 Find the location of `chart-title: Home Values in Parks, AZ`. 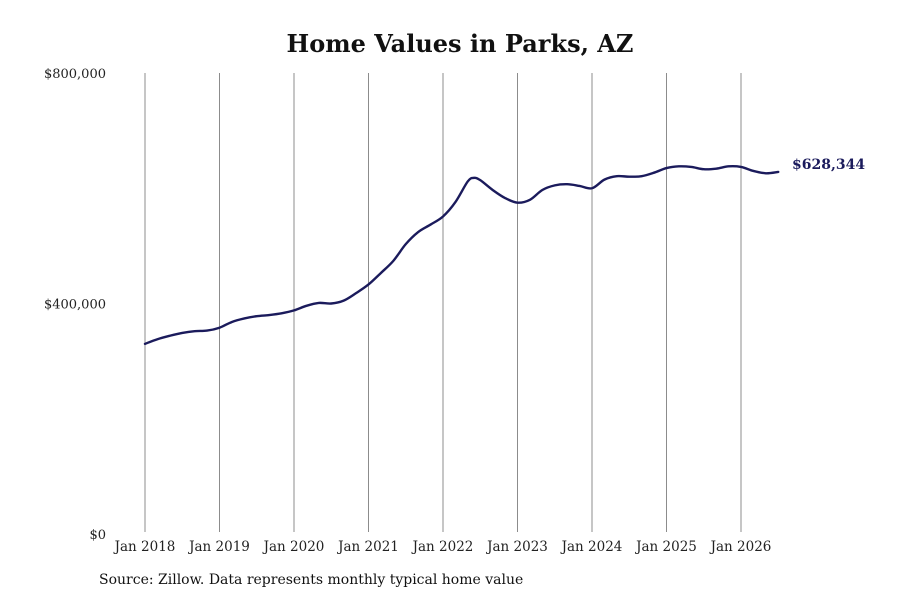

chart-title: Home Values in Parks, AZ is located at coordinates (460, 43).